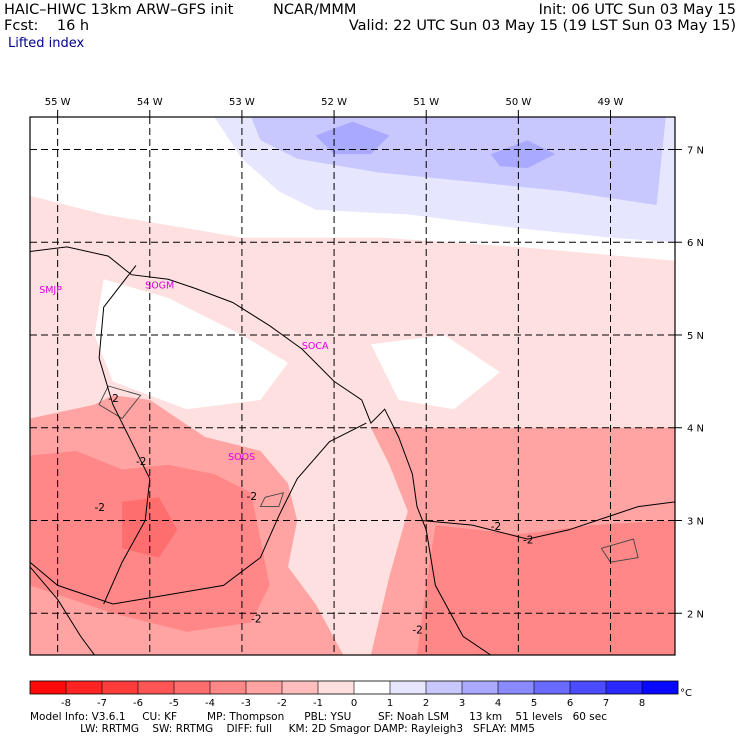 The width and height of the screenshot is (740, 740). What do you see at coordinates (47, 26) in the screenshot?
I see `forecast-hour: Fcst: 16 h` at bounding box center [47, 26].